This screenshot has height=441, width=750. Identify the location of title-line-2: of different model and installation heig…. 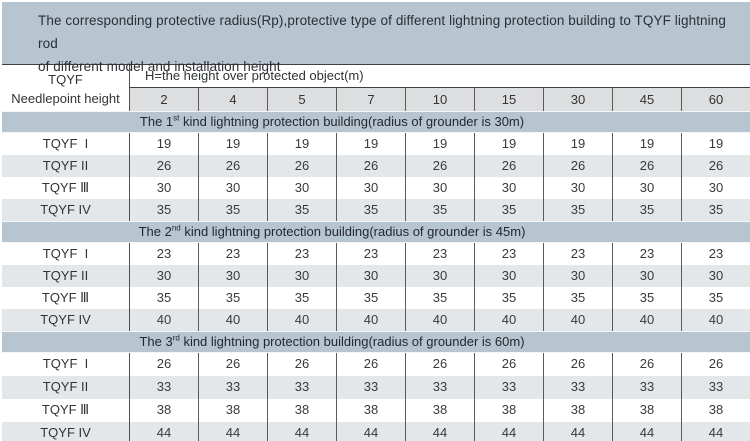
(159, 66).